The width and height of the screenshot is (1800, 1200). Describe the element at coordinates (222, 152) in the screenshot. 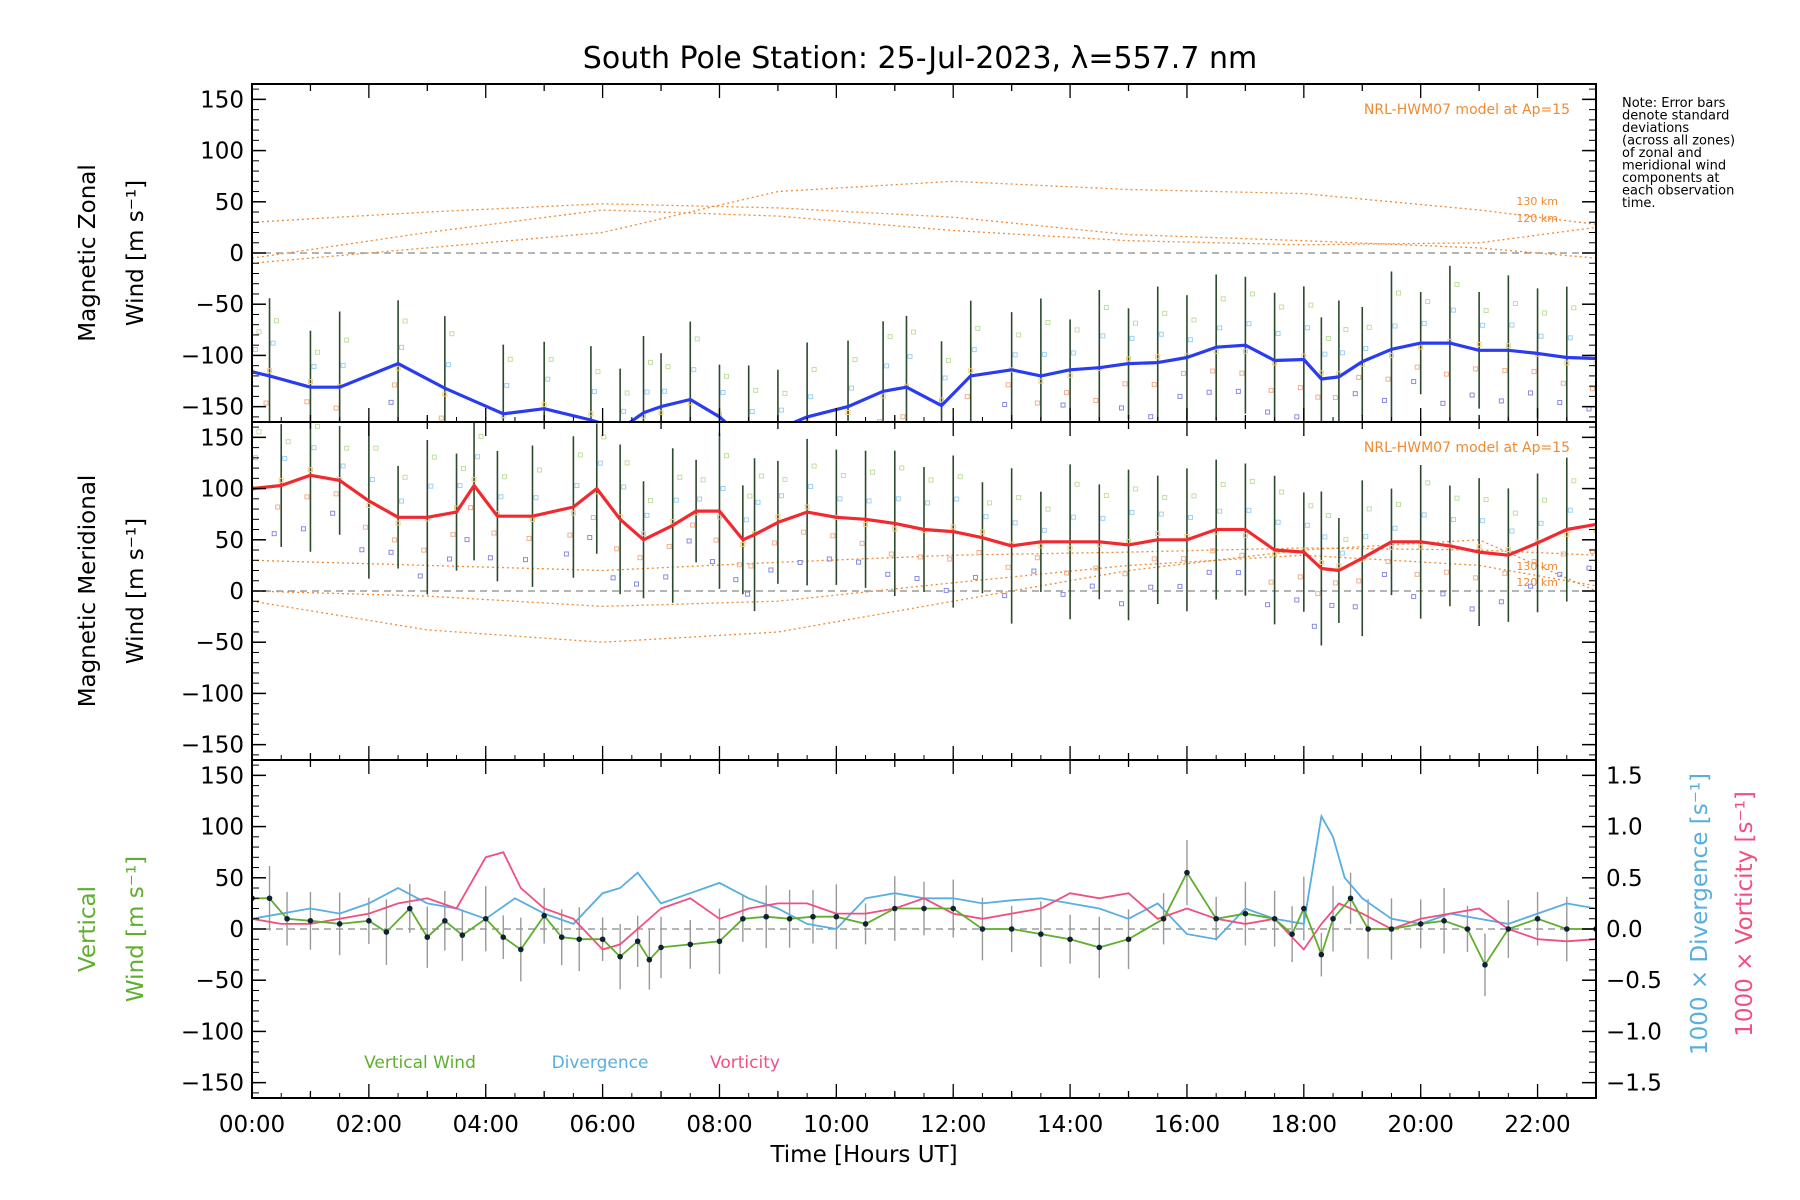

I see `y-tick-label: 100` at that location.